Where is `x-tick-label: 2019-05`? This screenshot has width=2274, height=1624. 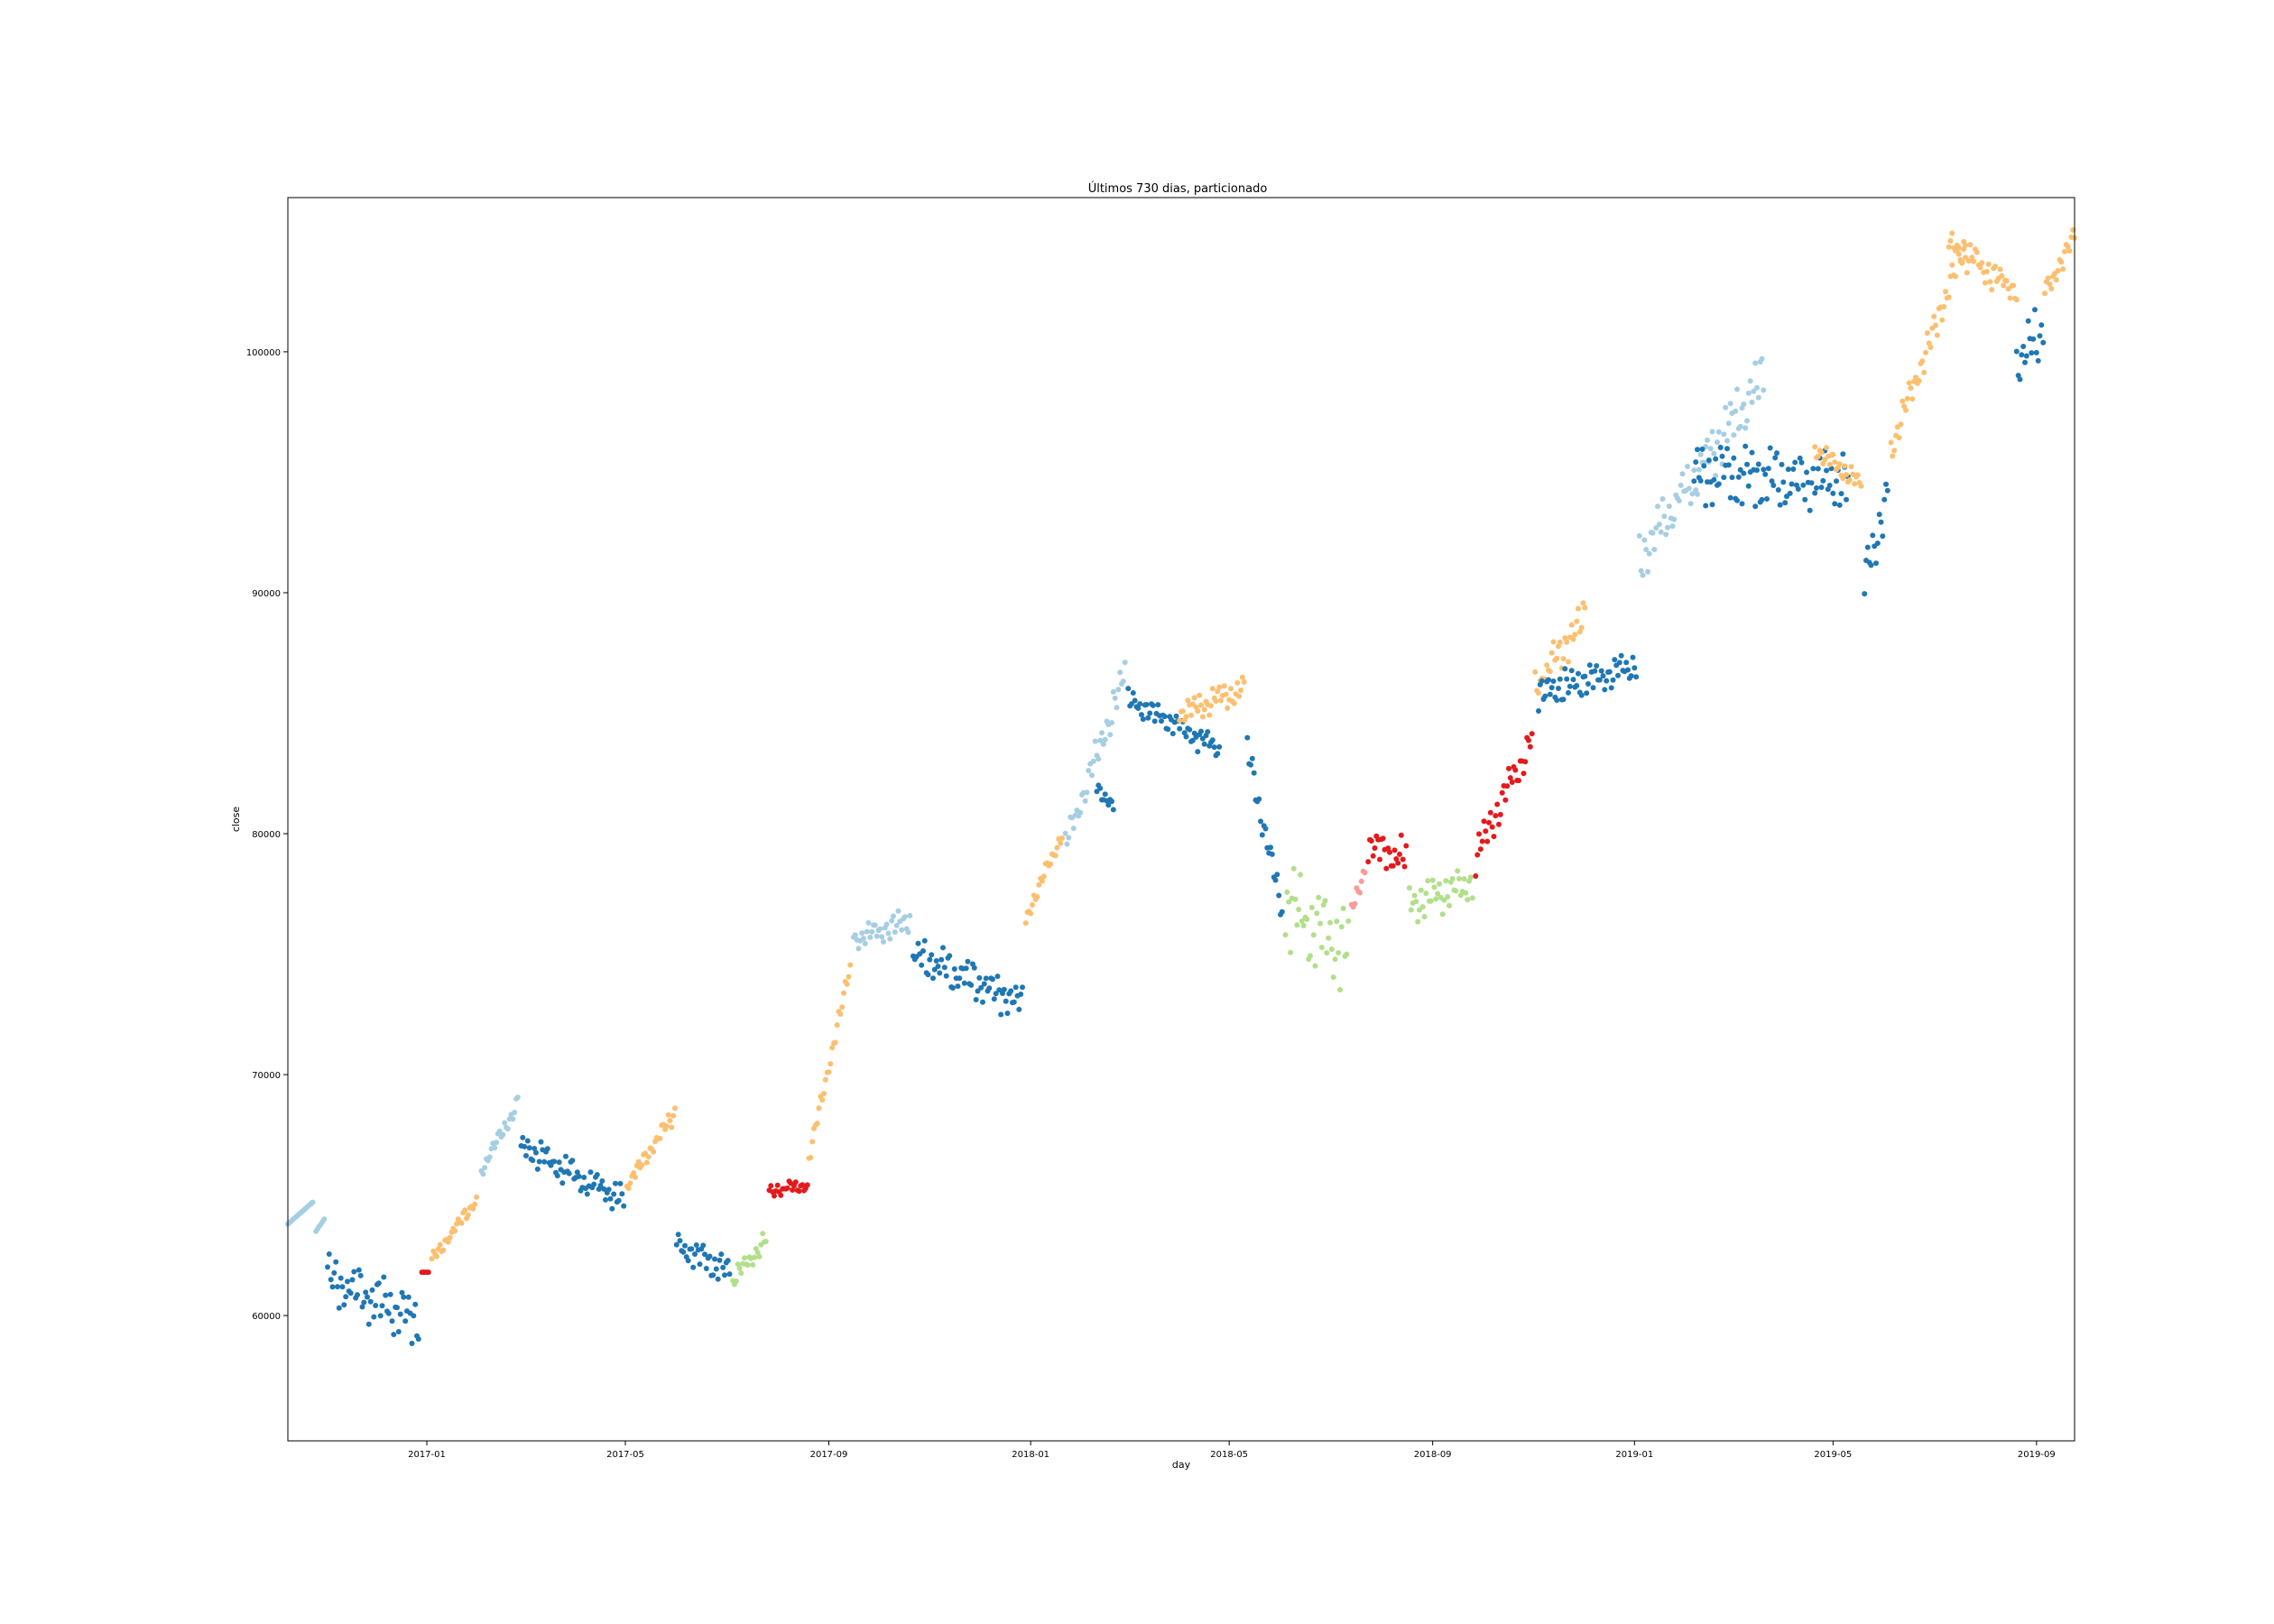
x-tick-label: 2019-05 is located at coordinates (1833, 1455).